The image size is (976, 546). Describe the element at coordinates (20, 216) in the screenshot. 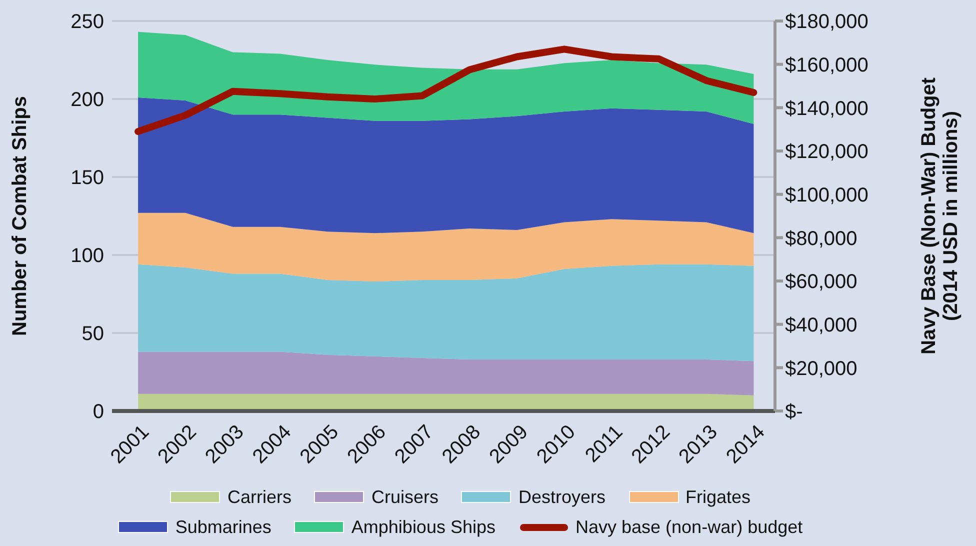

I see `y-axis-title: Number of Combat Ships` at that location.